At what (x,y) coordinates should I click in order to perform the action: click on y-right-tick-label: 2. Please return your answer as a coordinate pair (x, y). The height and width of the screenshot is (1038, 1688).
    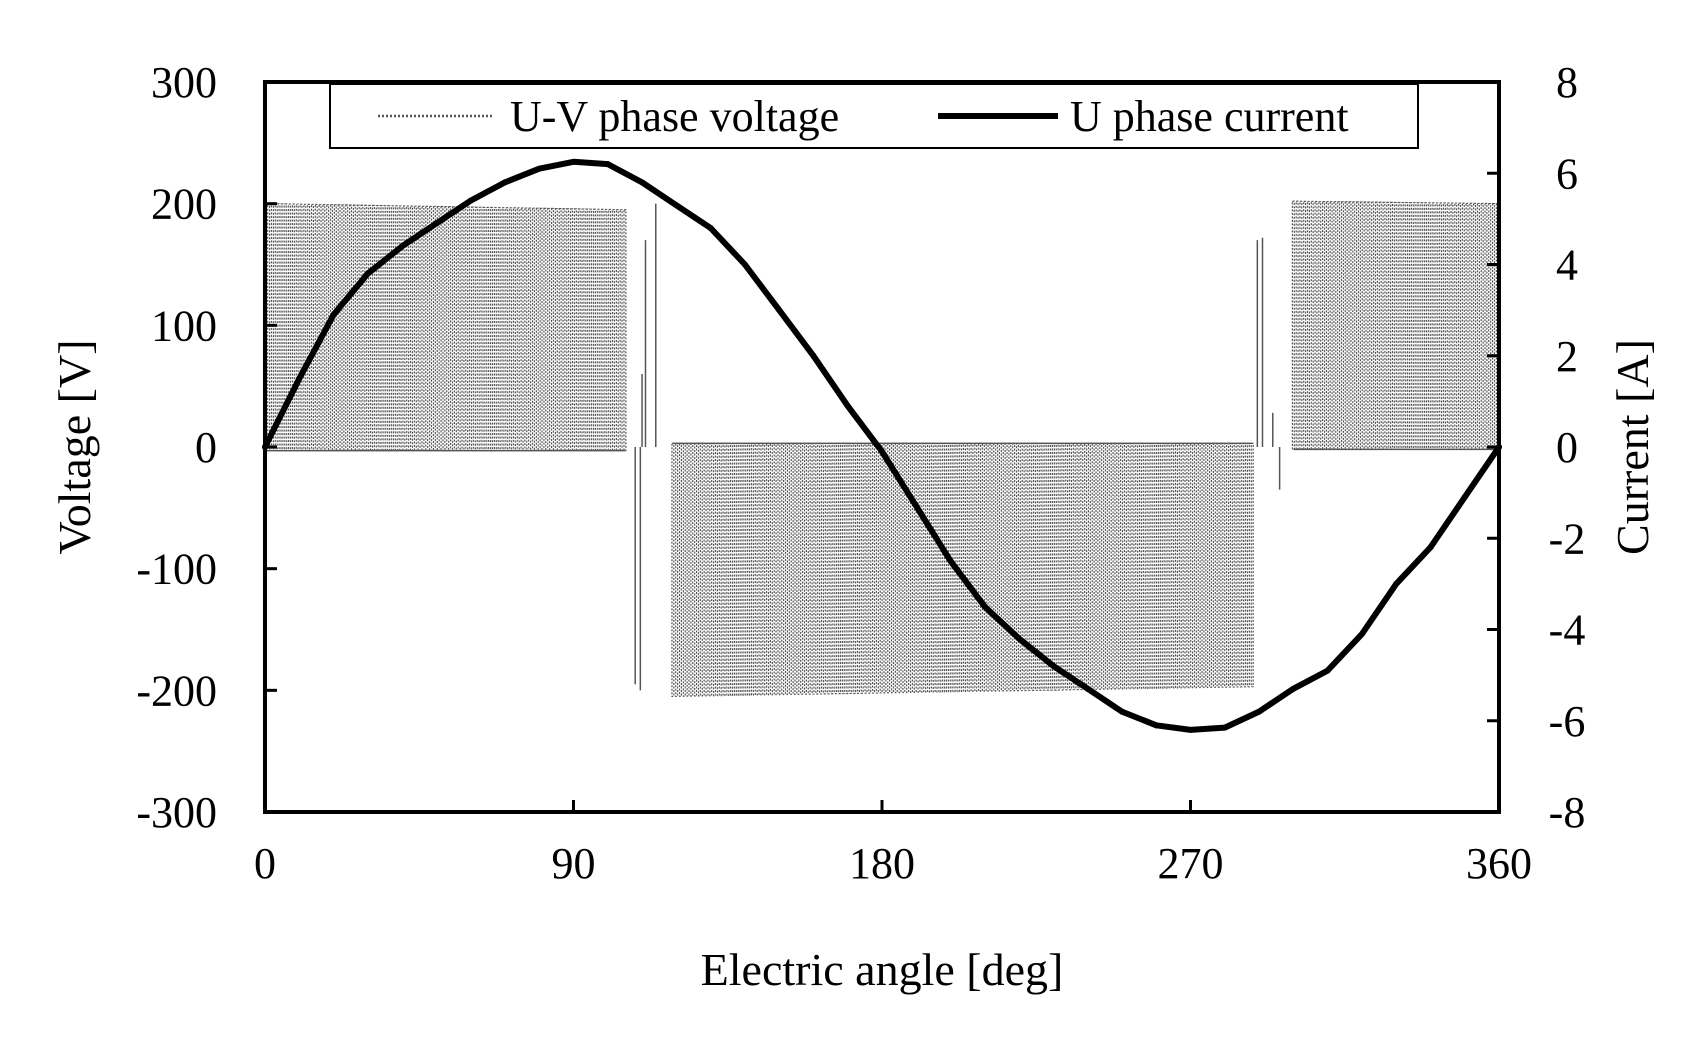
    Looking at the image, I should click on (1567, 356).